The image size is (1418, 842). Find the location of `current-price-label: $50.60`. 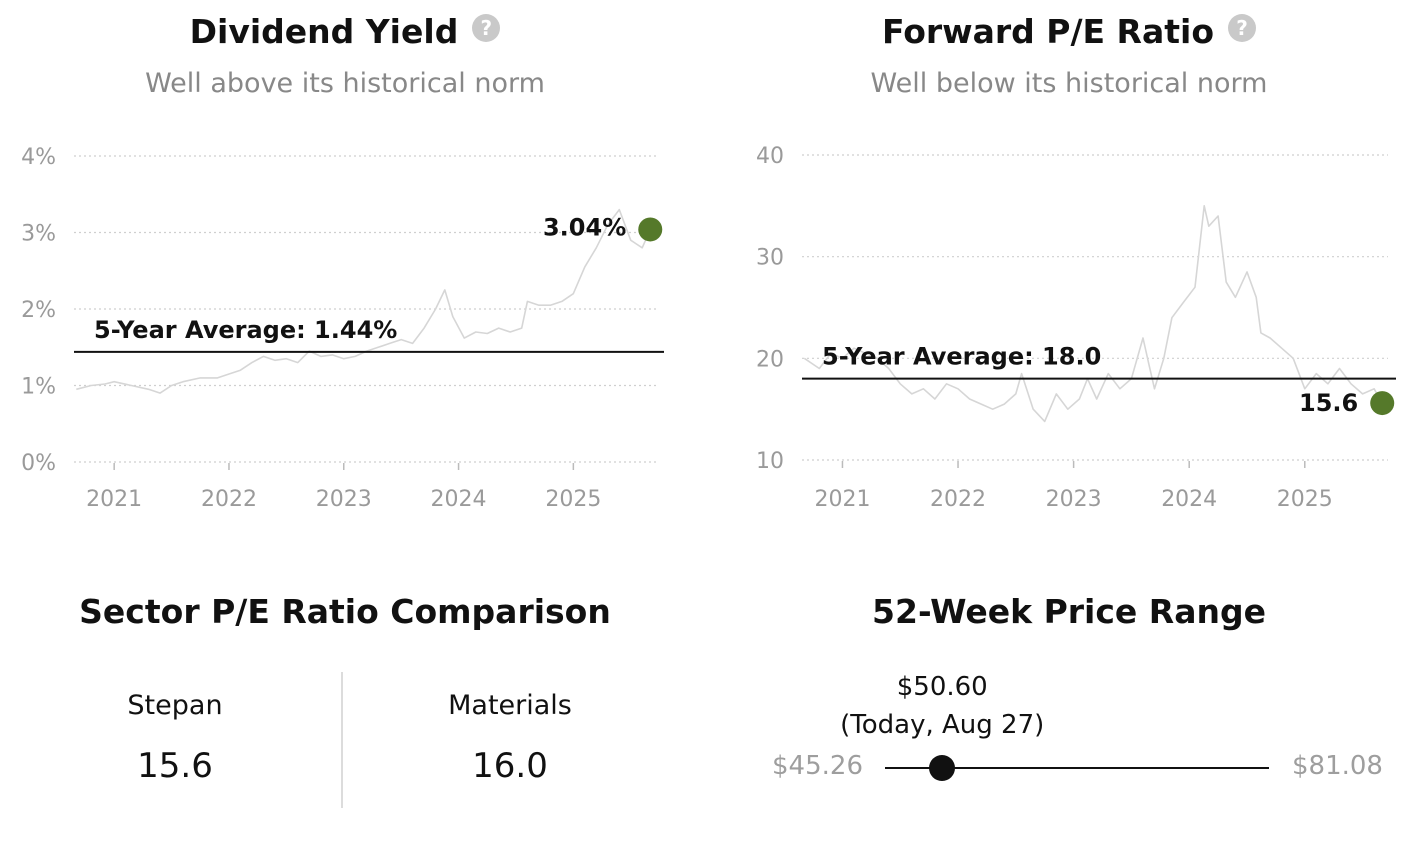

current-price-label: $50.60 is located at coordinates (942, 687).